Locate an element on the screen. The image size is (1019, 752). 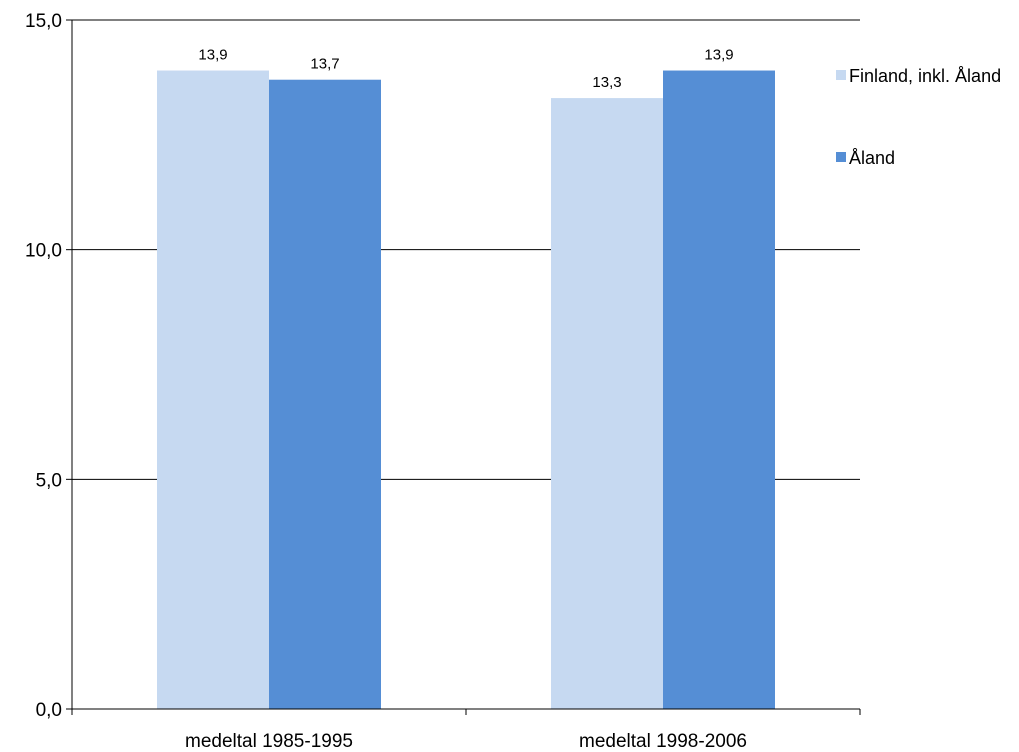
legend-label: Åland is located at coordinates (872, 158).